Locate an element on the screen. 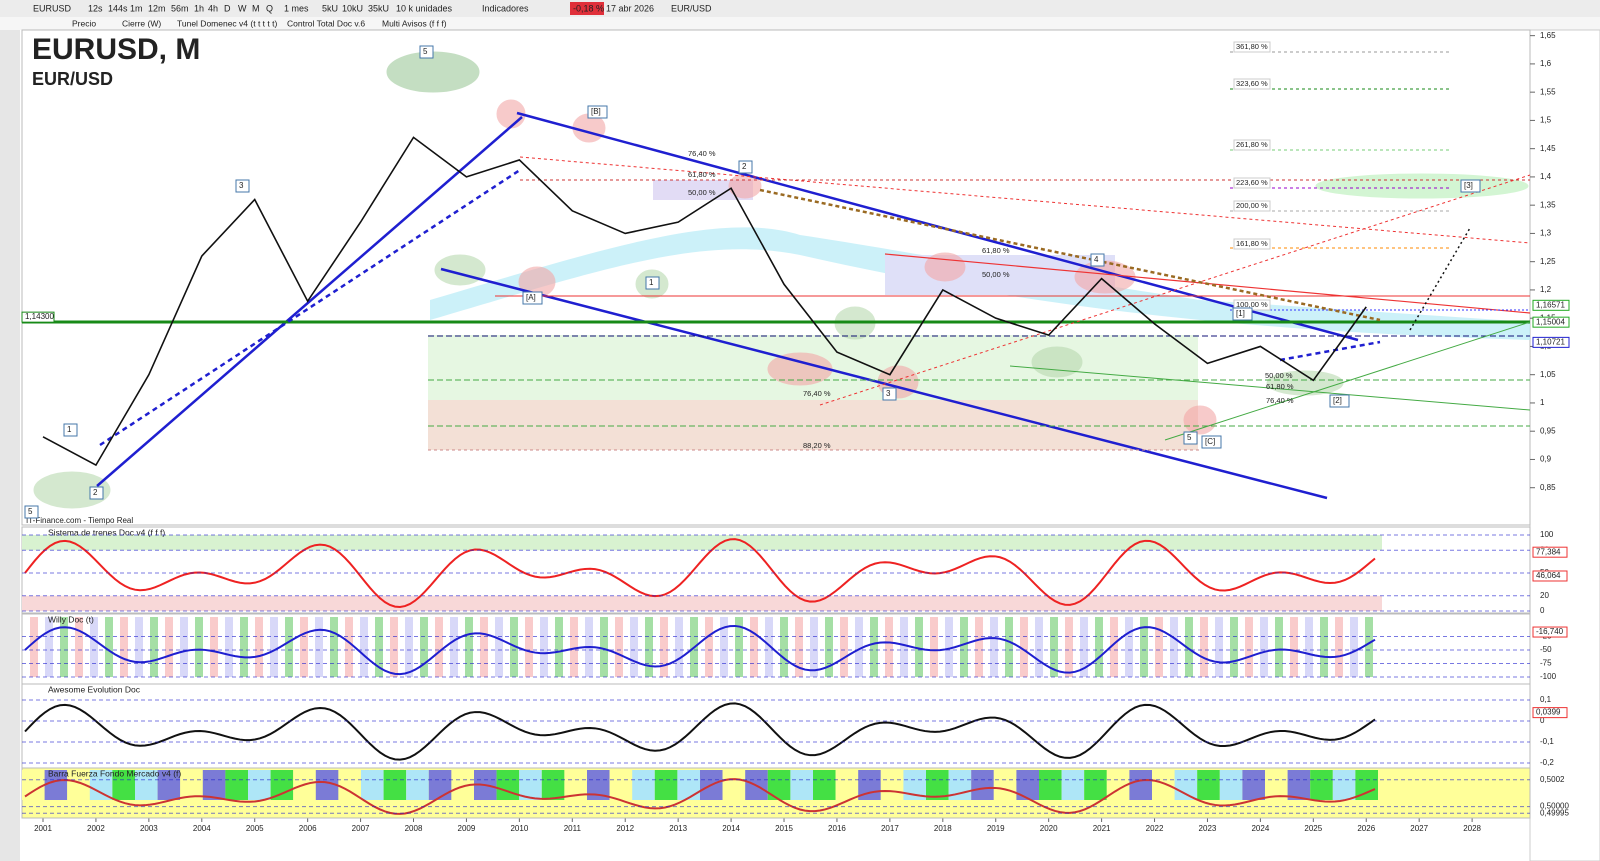  toolbar-button: 12s is located at coordinates (95, 8).